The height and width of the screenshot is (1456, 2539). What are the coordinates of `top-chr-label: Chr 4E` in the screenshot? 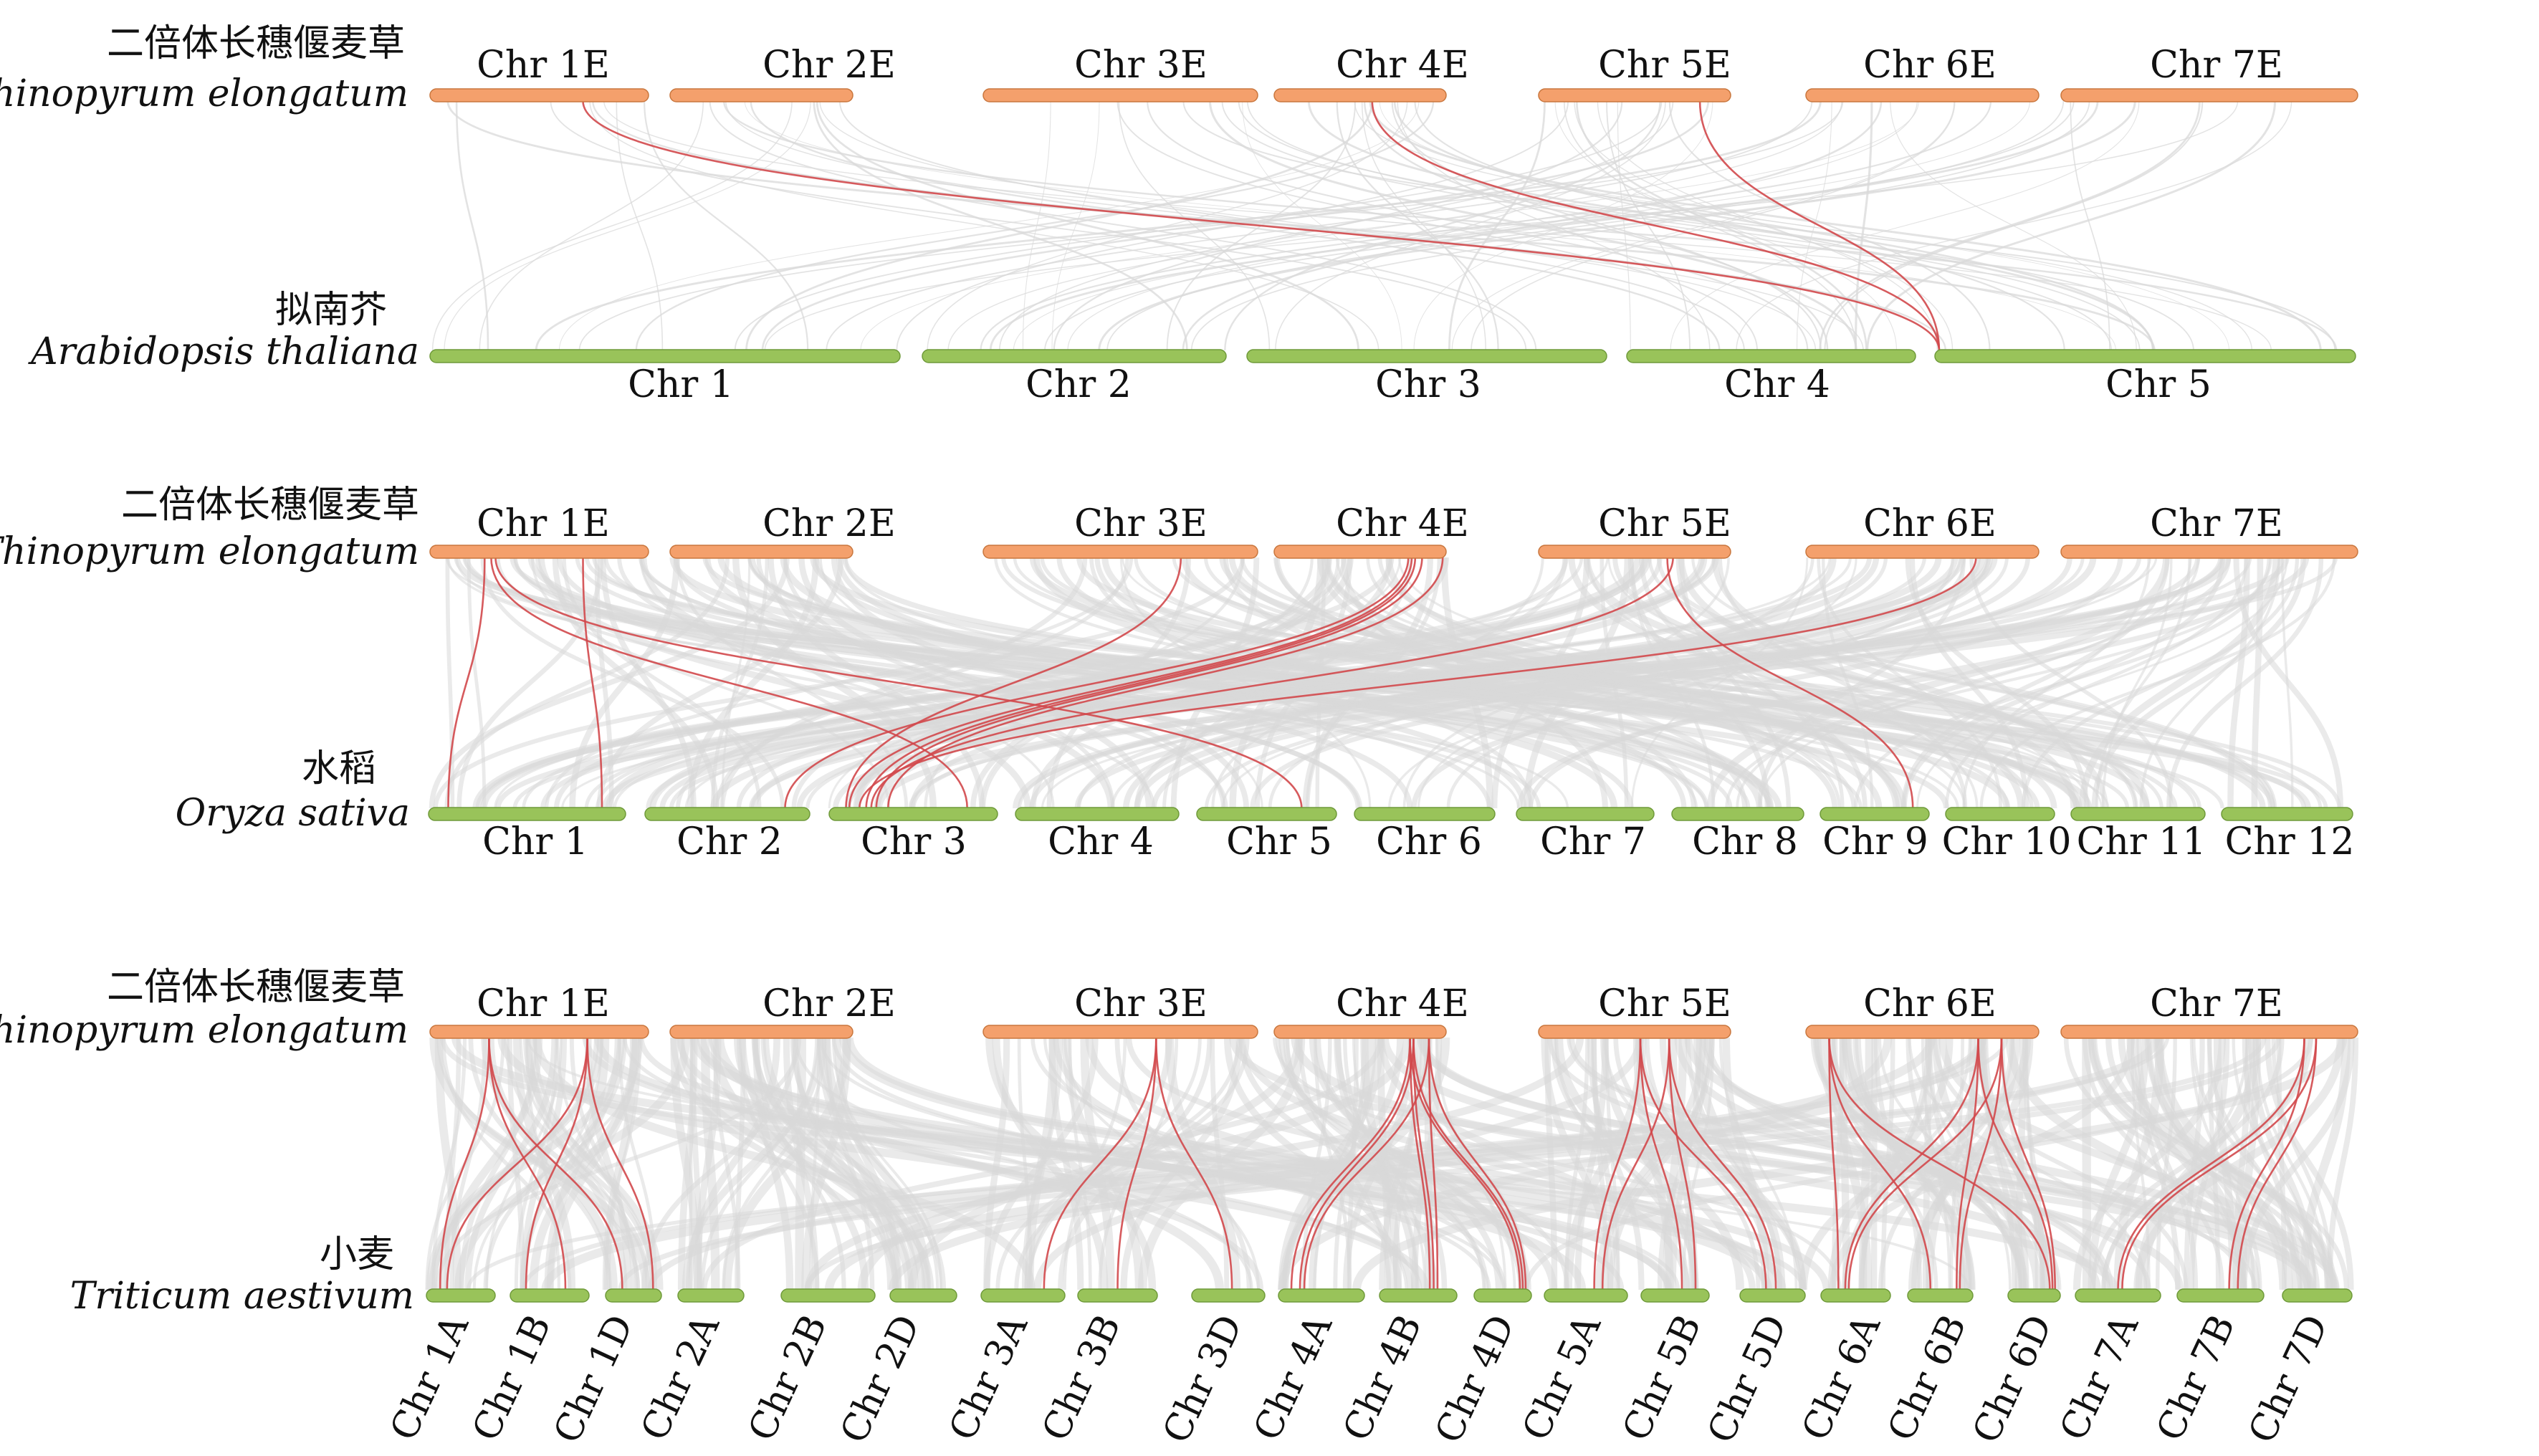 It's located at (1402, 1003).